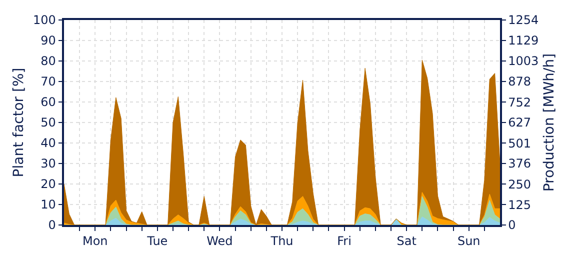  Describe the element at coordinates (549, 122) in the screenshot. I see `y2-axis-title: Production [MWh/h]` at that location.